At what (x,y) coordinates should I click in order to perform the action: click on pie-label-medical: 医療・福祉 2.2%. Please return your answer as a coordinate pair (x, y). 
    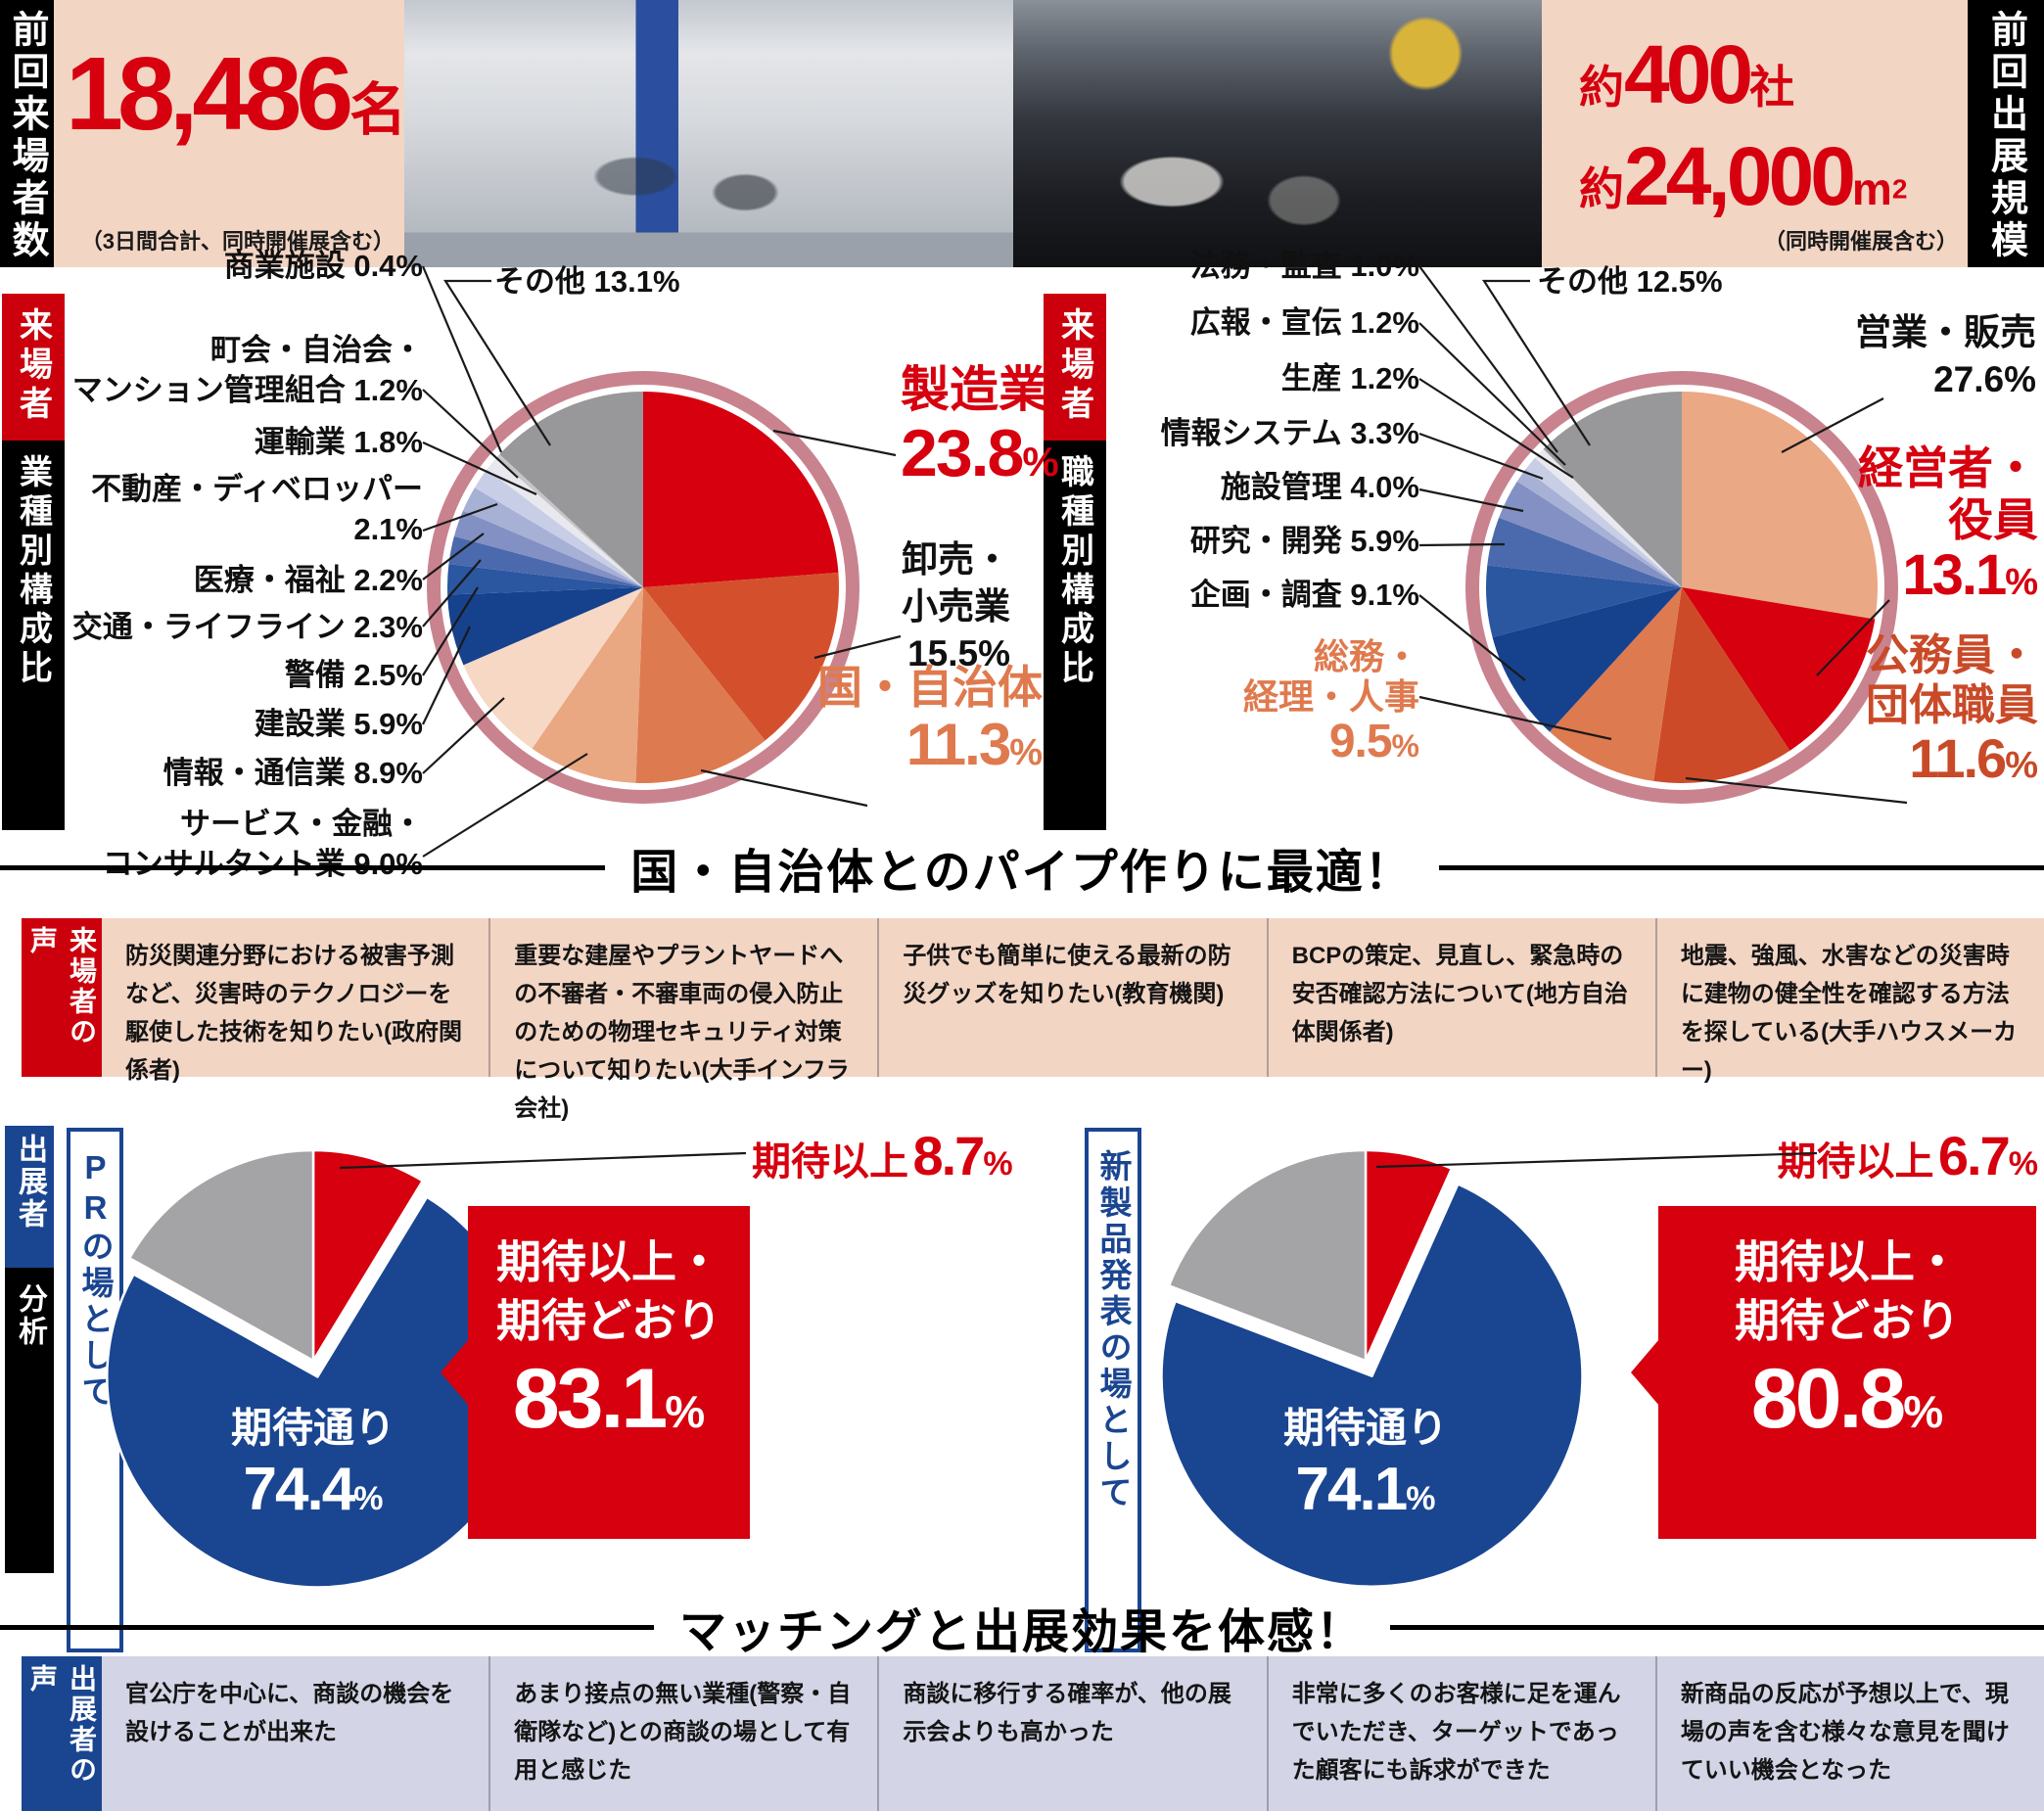
    Looking at the image, I should click on (308, 580).